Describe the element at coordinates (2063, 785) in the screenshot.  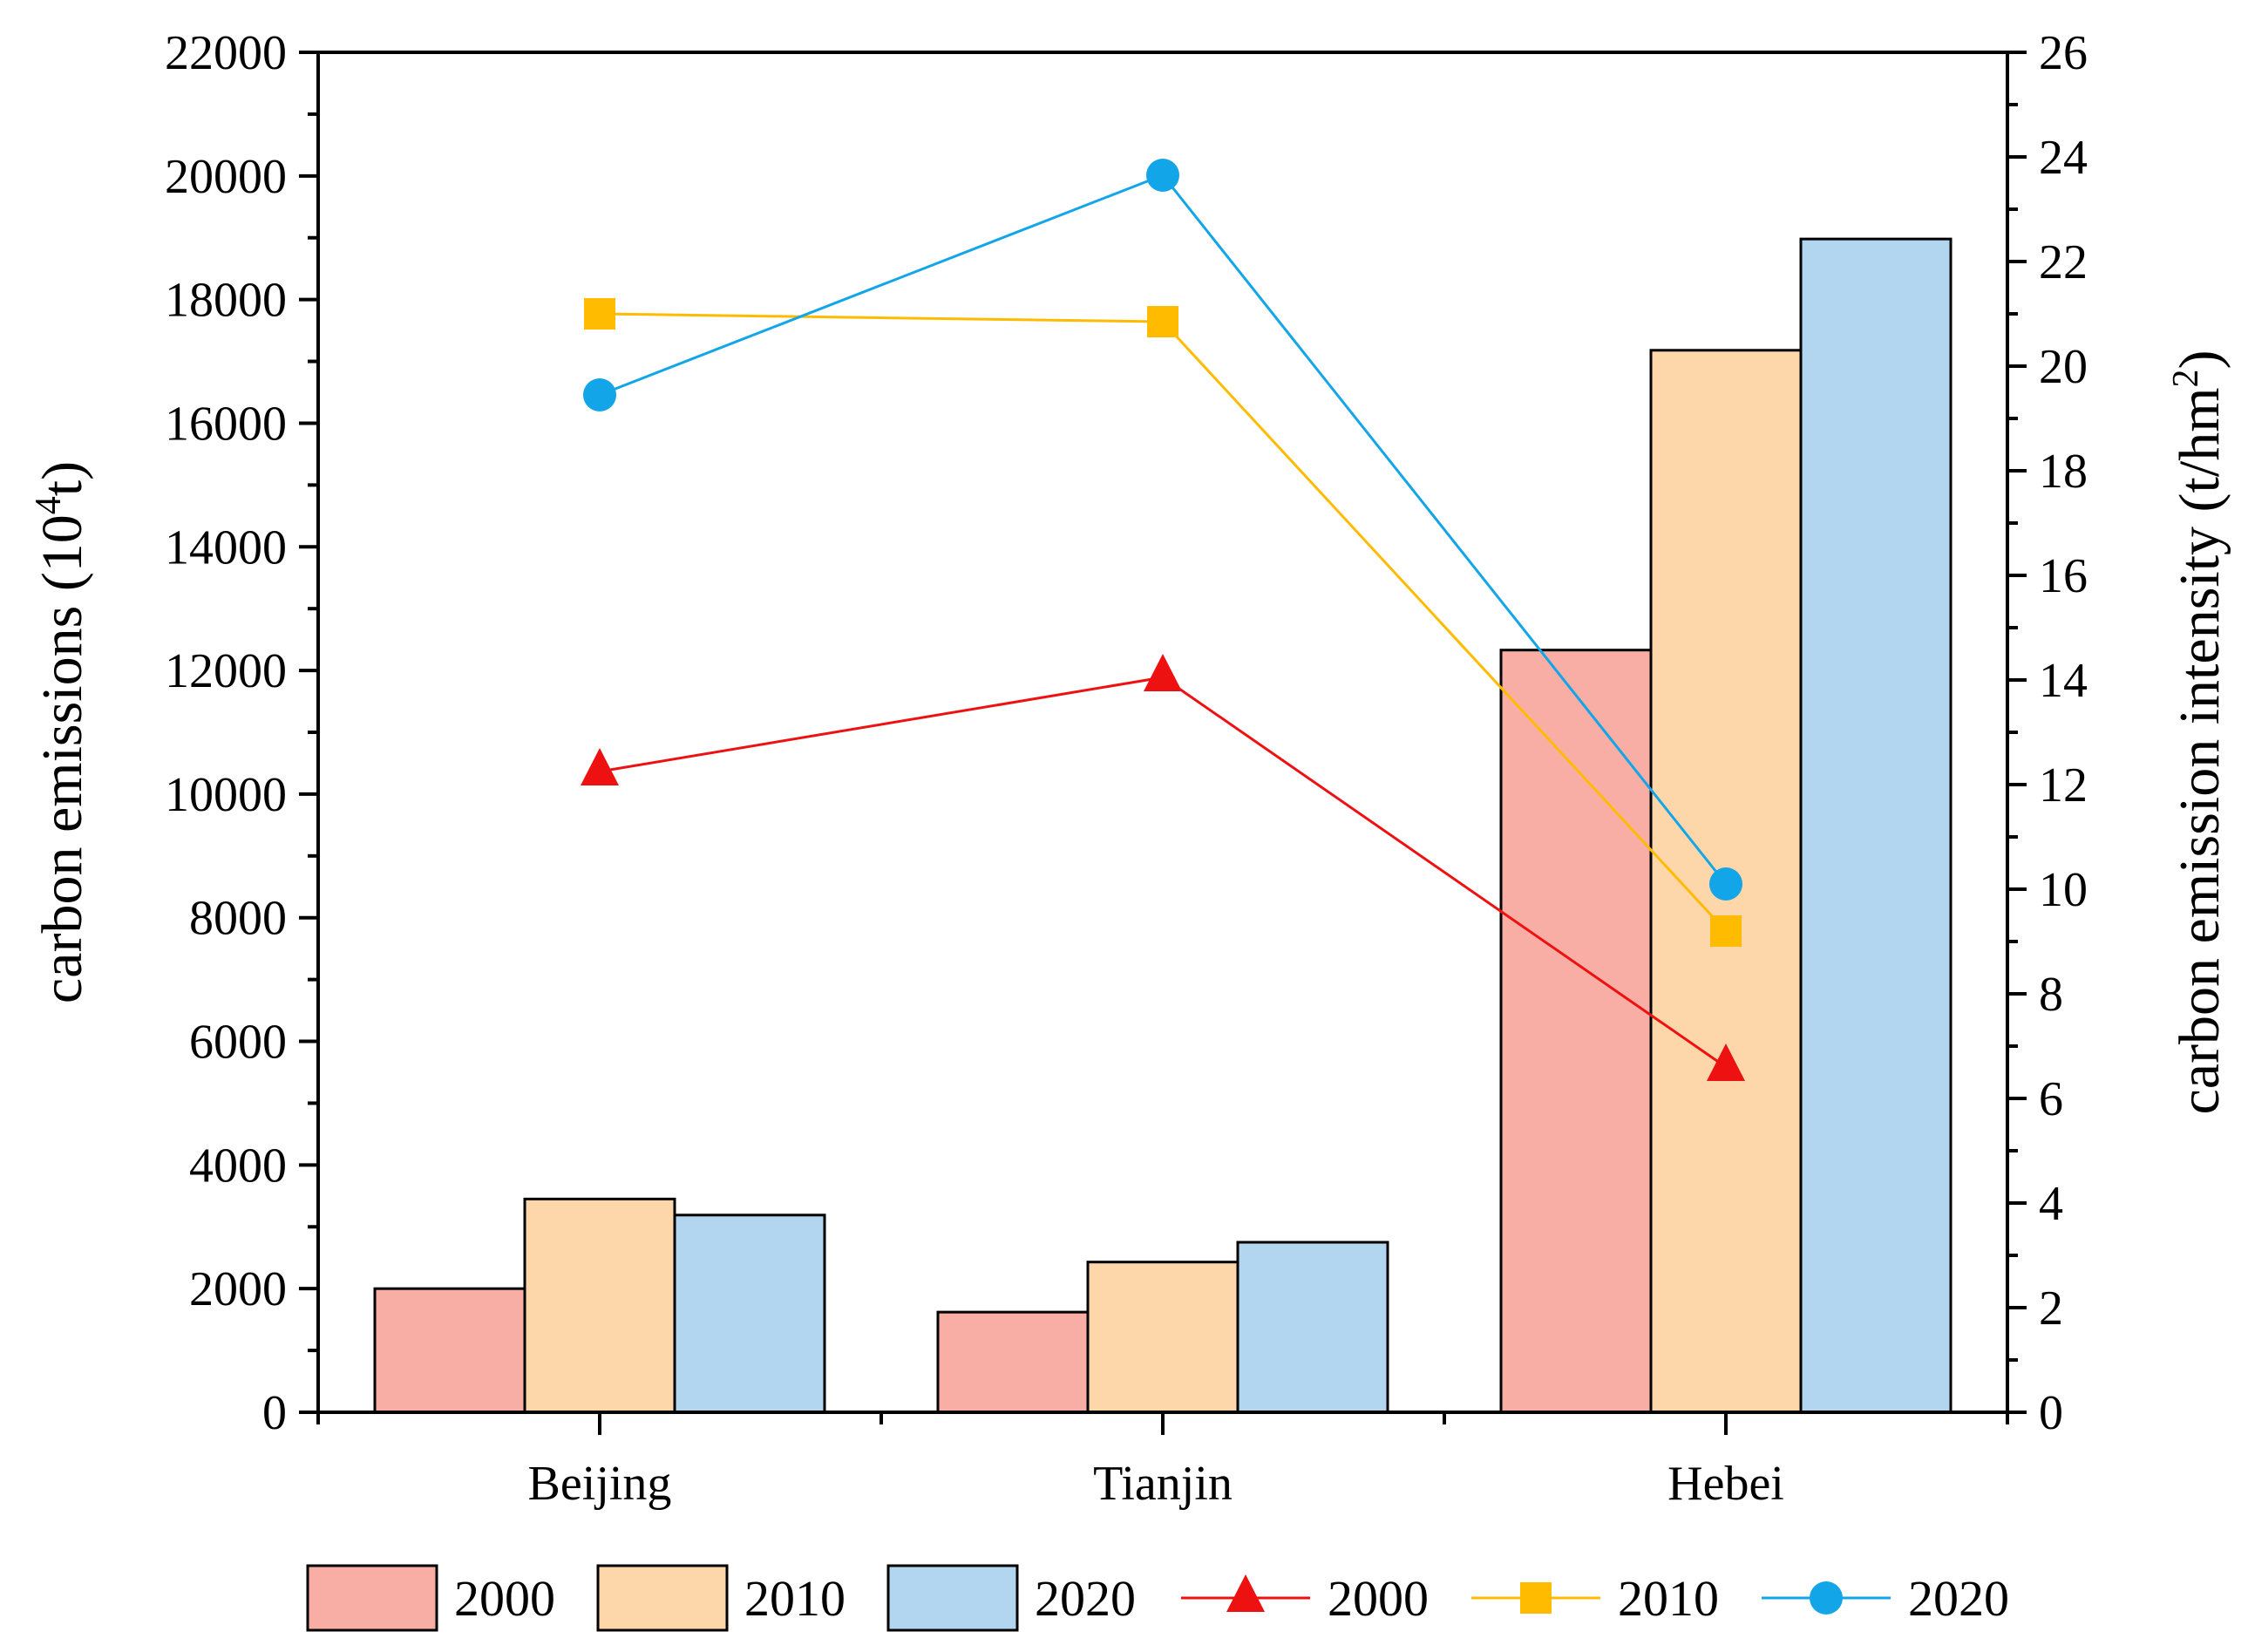
I see `right-tick-label: 12` at that location.